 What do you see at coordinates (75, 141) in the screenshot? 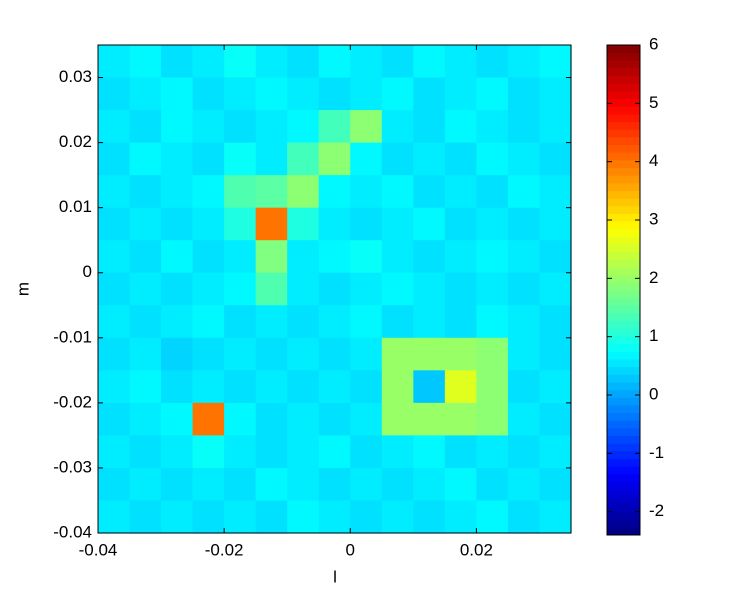
I see `y-tick-label: 0.02` at bounding box center [75, 141].